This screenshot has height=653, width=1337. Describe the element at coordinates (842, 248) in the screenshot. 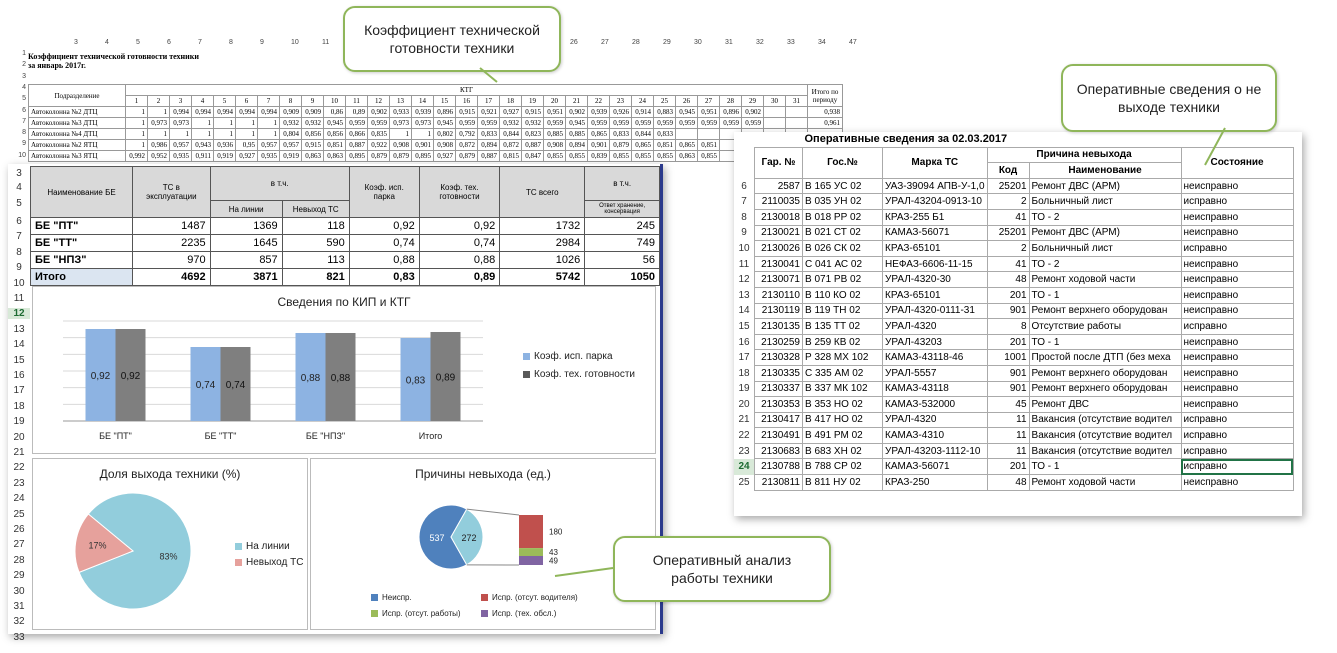

I see `cell-gos: В 026 СК 02` at that location.